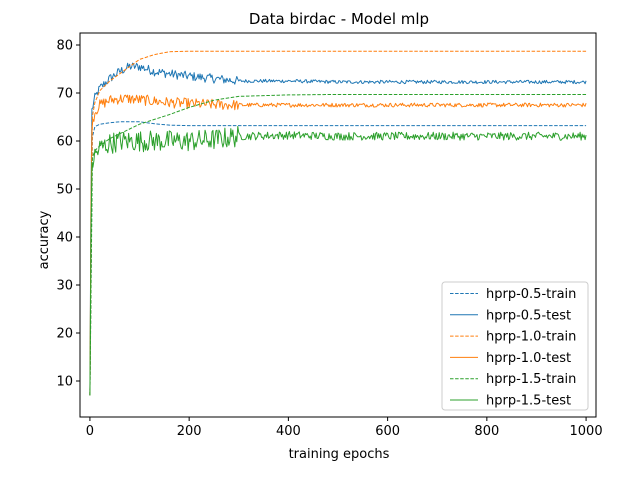  Describe the element at coordinates (90, 431) in the screenshot. I see `x-tick-label: 0` at that location.